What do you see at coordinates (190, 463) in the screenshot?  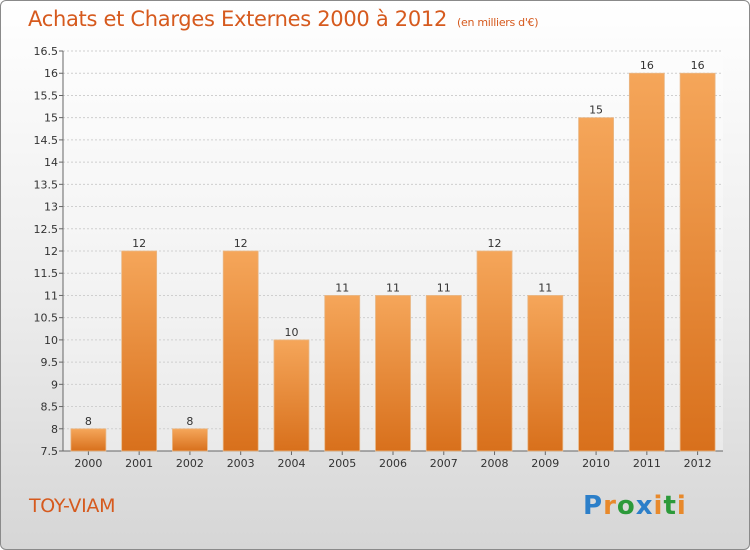 I see `x-tick-label: 2002` at bounding box center [190, 463].